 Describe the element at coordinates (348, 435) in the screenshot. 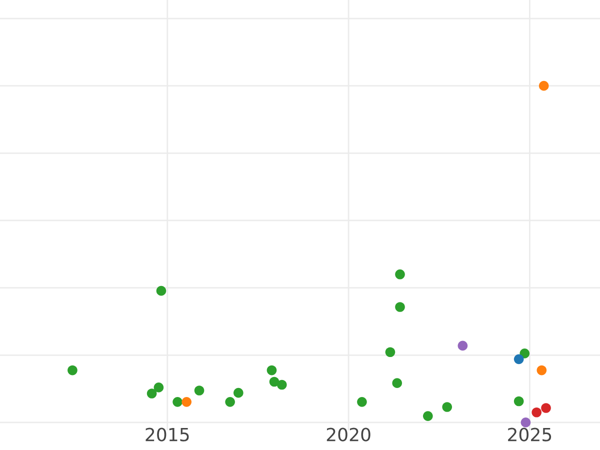

I see `x-tick-label: 2020` at that location.